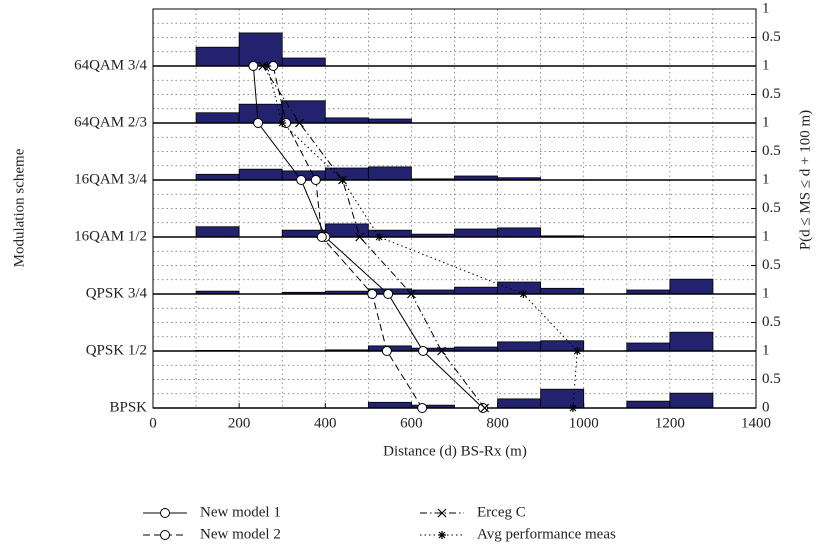 The image size is (816, 546). Describe the element at coordinates (325, 423) in the screenshot. I see `x-tick-label: 400` at that location.